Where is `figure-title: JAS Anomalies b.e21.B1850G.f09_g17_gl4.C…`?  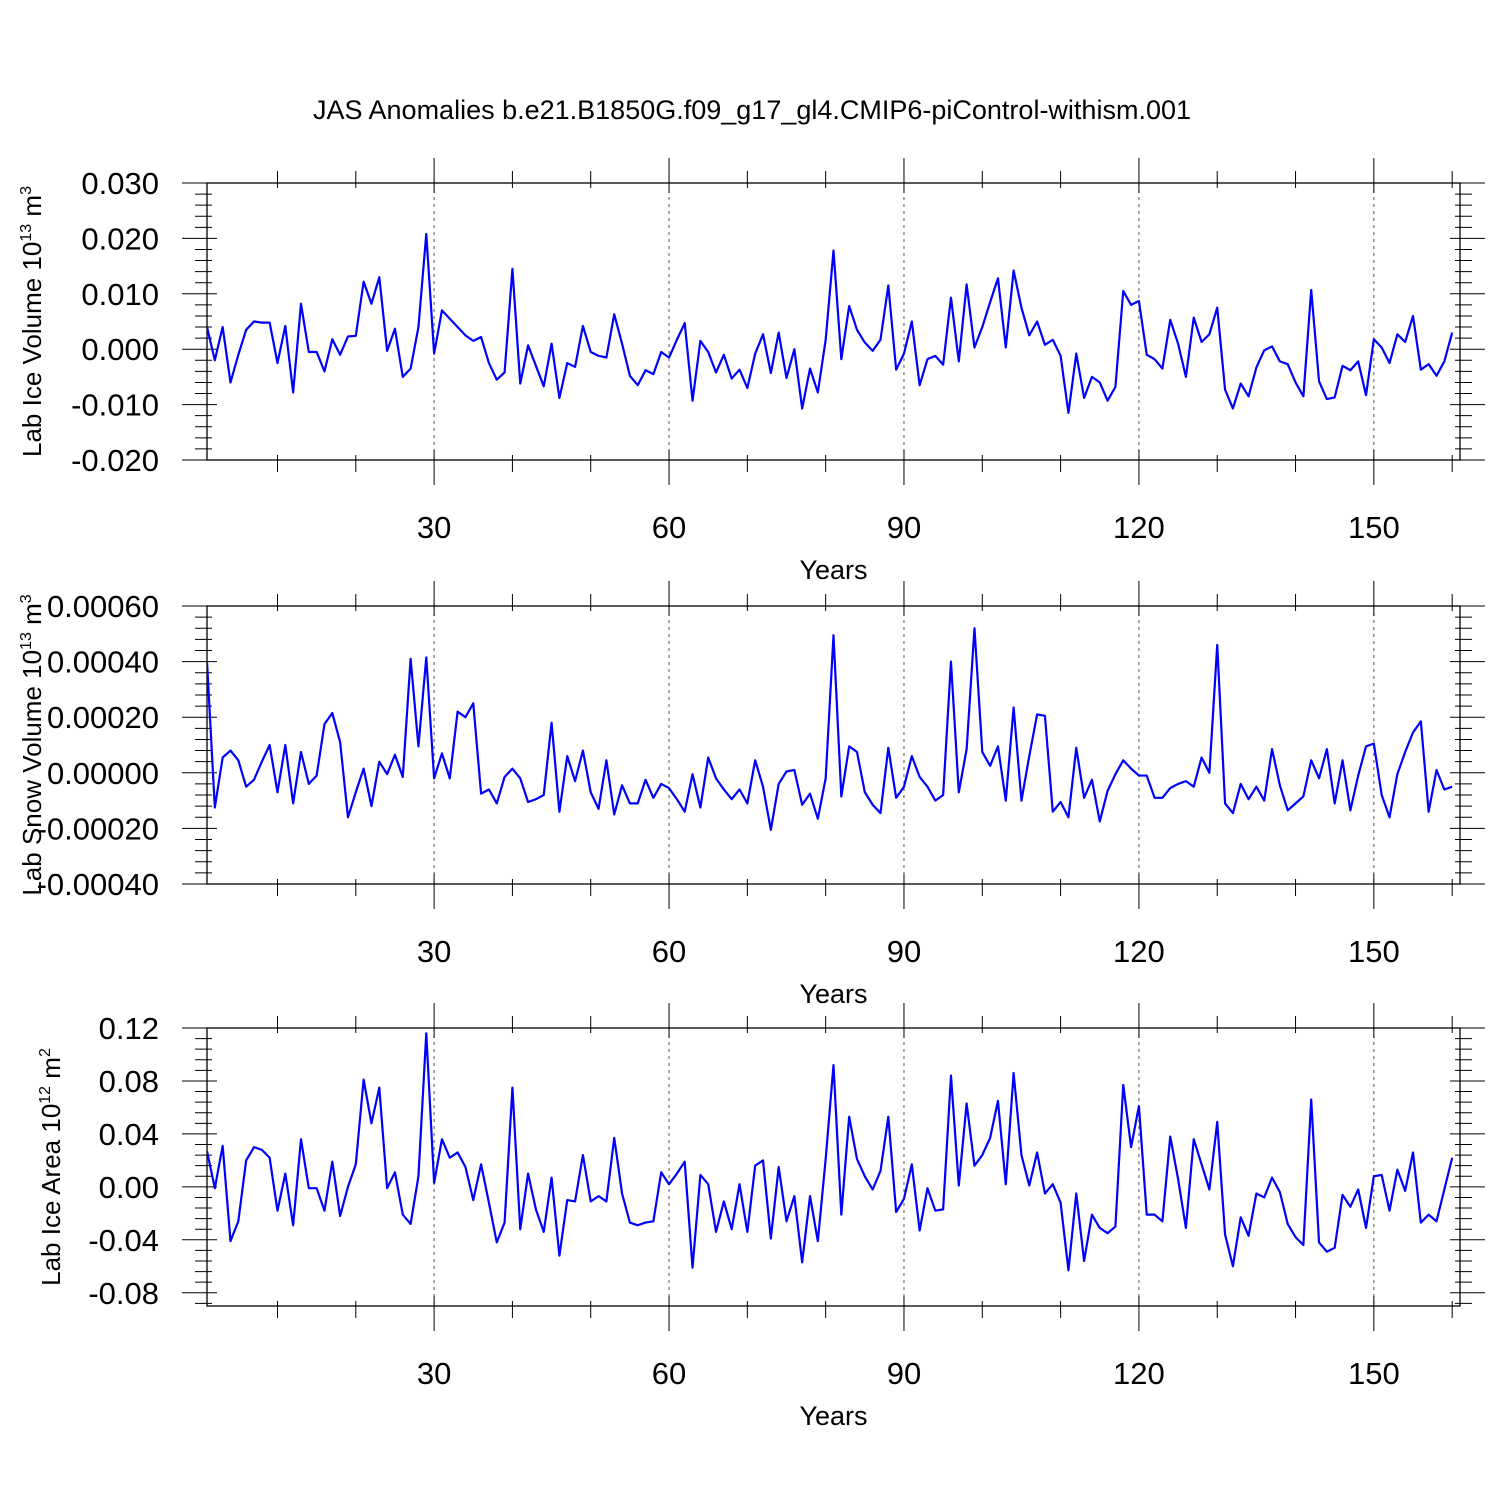
figure-title: JAS Anomalies b.e21.B1850G.f09_g17_gl4.C… is located at coordinates (752, 110).